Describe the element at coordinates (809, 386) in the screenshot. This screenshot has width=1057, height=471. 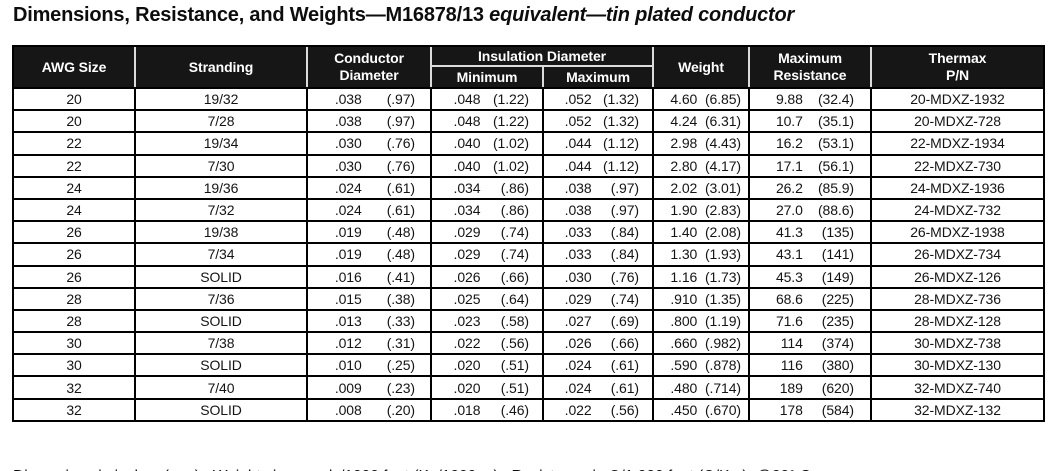
I see `resistance-cell: 189 (620)` at that location.